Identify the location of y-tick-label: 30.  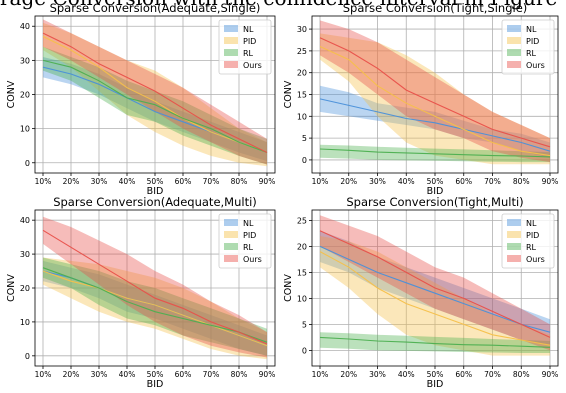
(25, 254).